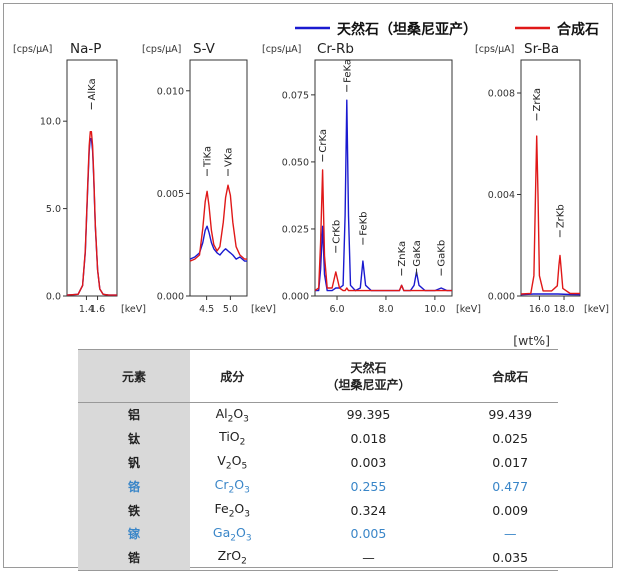 The image size is (618, 571). Describe the element at coordinates (368, 510) in the screenshot. I see `natural-value-cell: 0.324` at that location.